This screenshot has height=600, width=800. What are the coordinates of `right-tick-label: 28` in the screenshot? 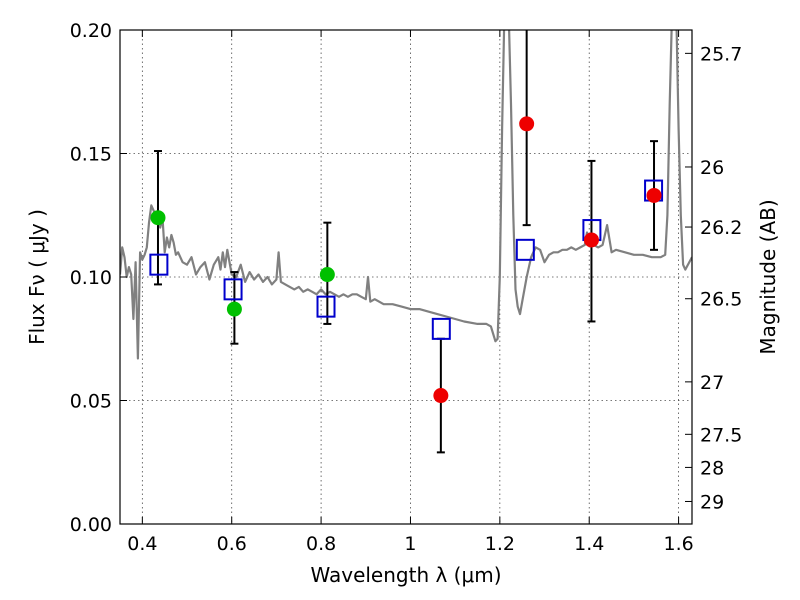 It's located at (712, 468).